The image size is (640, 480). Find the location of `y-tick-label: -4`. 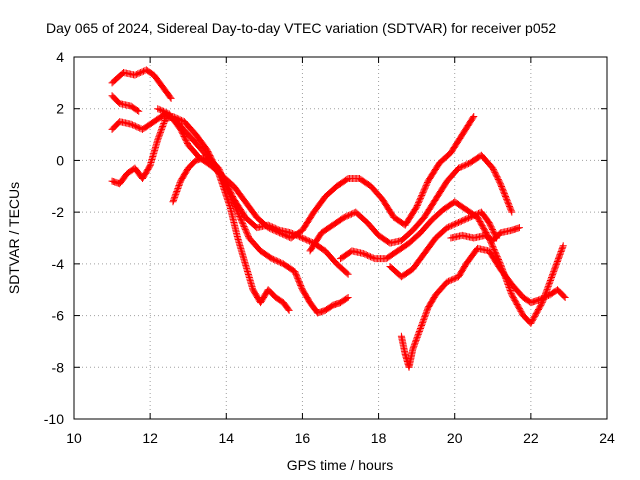

y-tick-label: -4 is located at coordinates (58, 264).